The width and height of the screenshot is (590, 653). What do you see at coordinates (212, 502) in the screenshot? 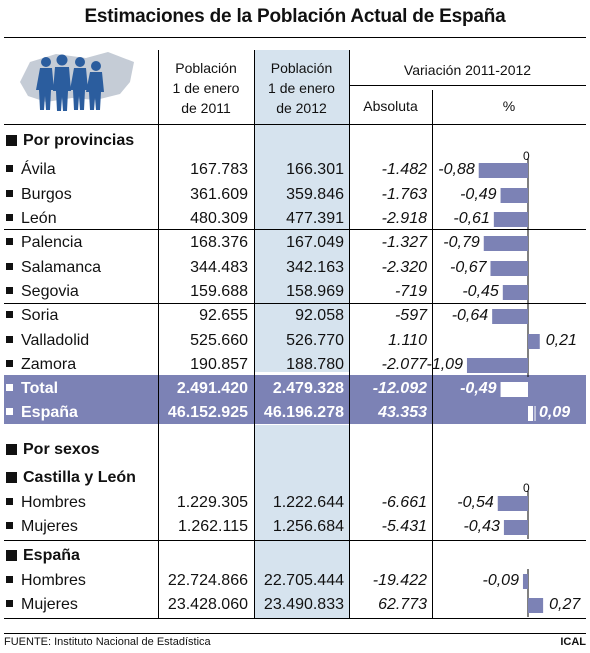
I see `value-2011: 1.229.305` at bounding box center [212, 502].